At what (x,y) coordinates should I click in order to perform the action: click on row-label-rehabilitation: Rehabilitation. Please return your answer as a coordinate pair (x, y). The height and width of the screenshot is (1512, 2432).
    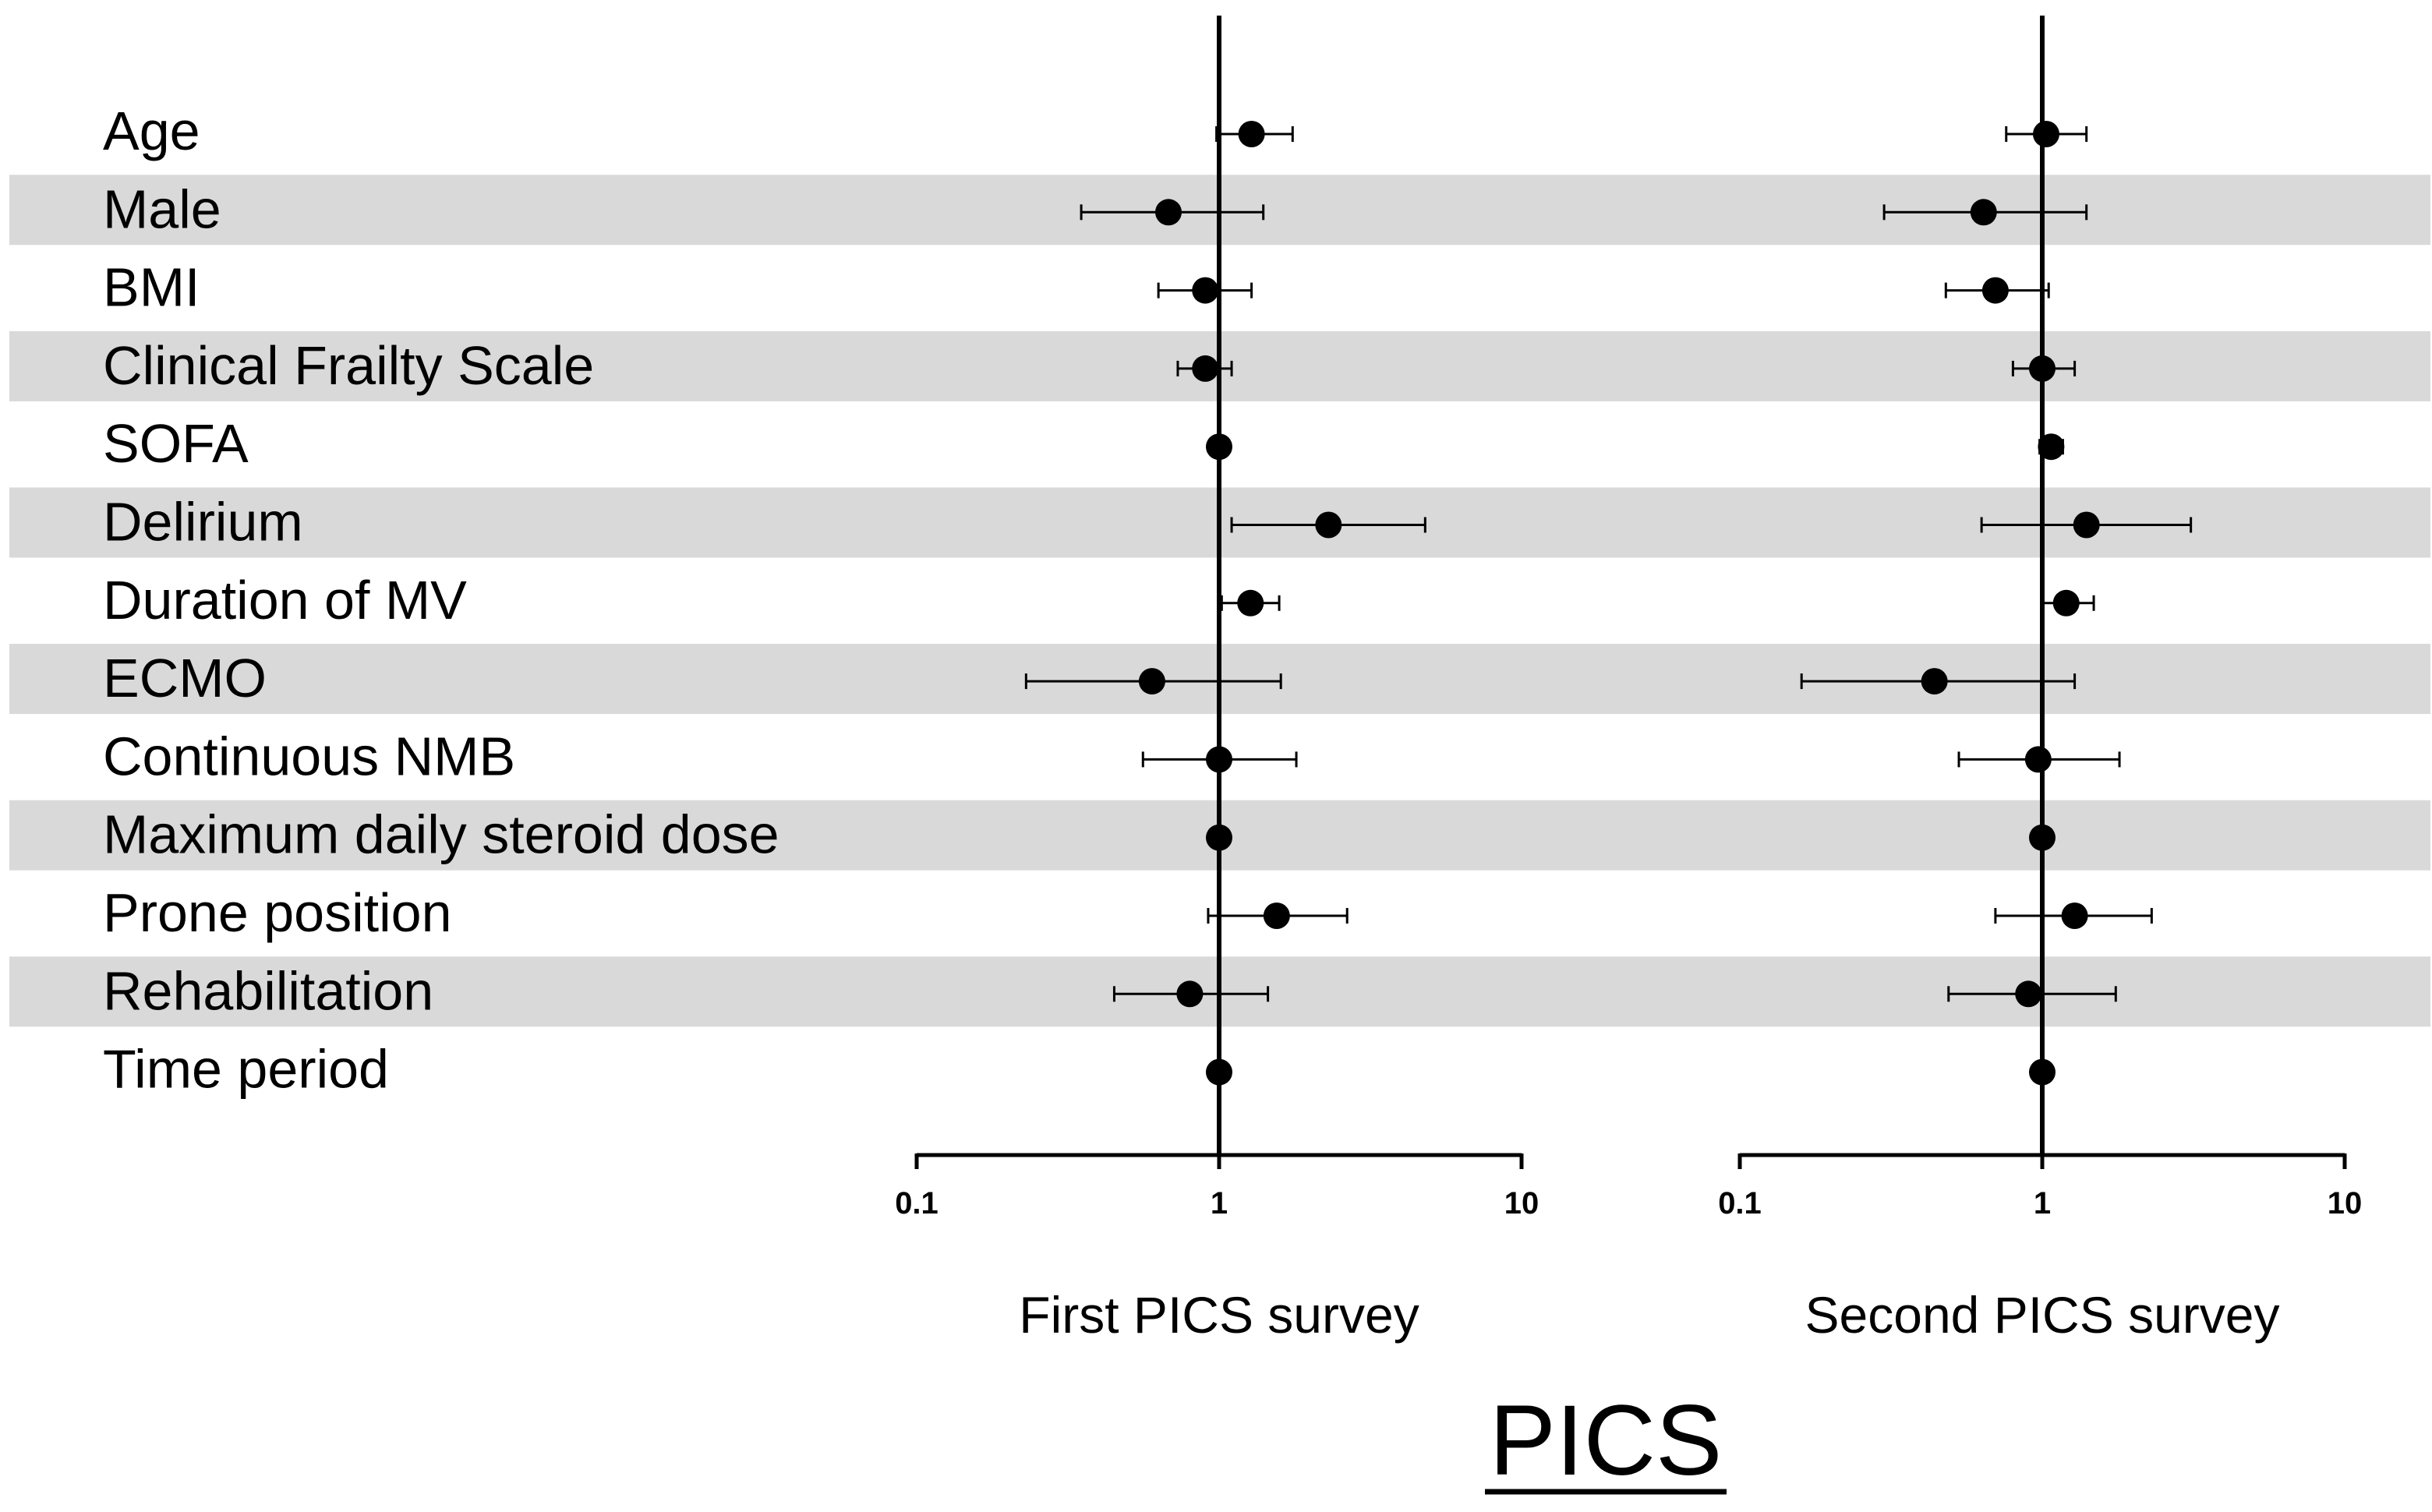
    Looking at the image, I should click on (268, 990).